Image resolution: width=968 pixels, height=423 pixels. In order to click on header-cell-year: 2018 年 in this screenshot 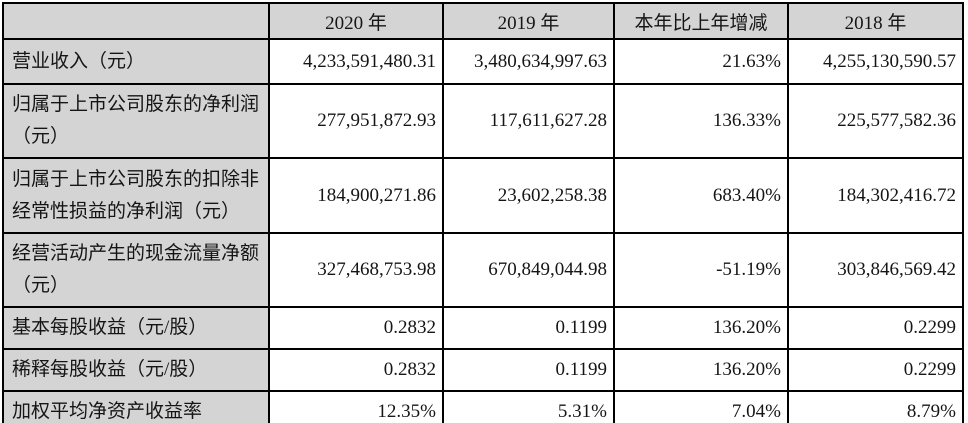, I will do `click(875, 21)`.